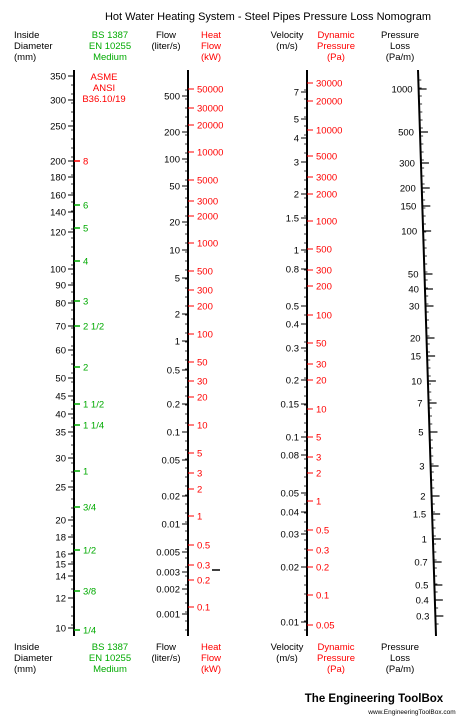 The height and width of the screenshot is (724, 474). Describe the element at coordinates (292, 349) in the screenshot. I see `velocity-tick-label: 0.3` at that location.